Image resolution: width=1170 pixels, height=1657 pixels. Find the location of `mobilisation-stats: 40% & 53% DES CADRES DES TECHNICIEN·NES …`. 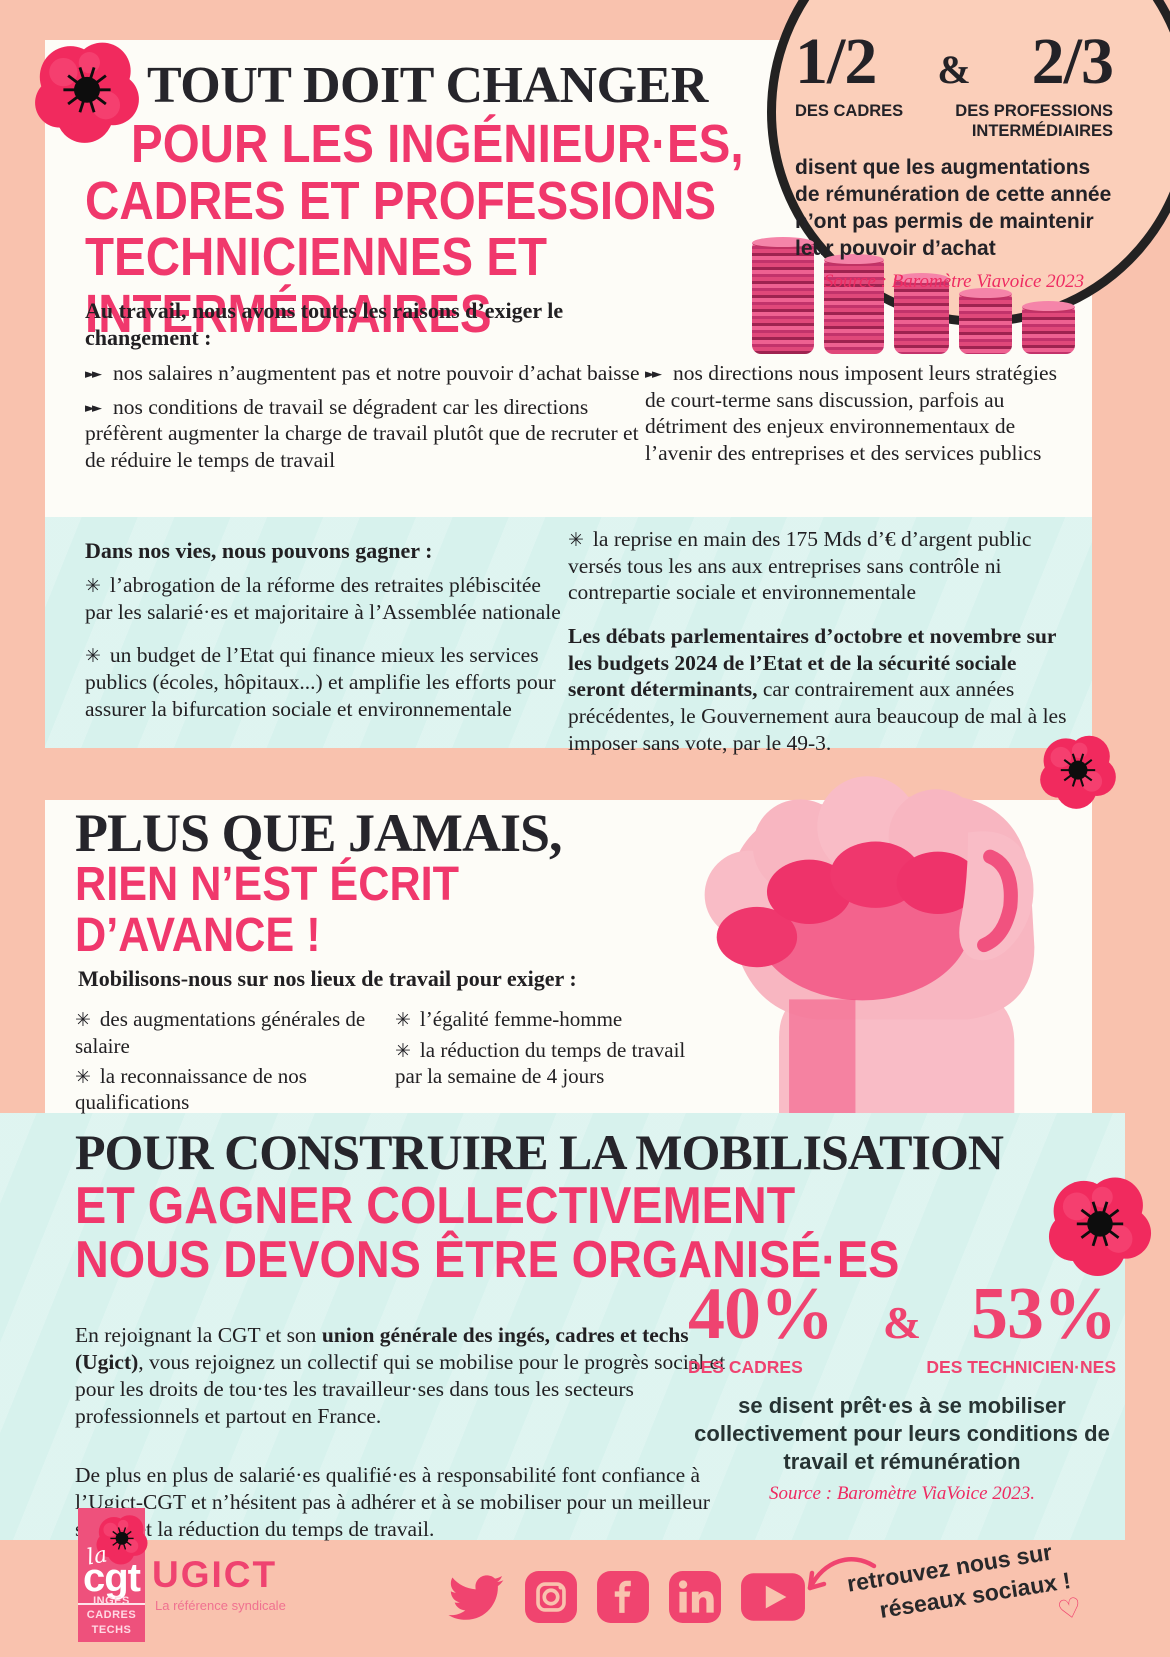

mobilisation-stats: 40% & 53% DES CADRES DES TECHNICIEN·NES … is located at coordinates (902, 1388).